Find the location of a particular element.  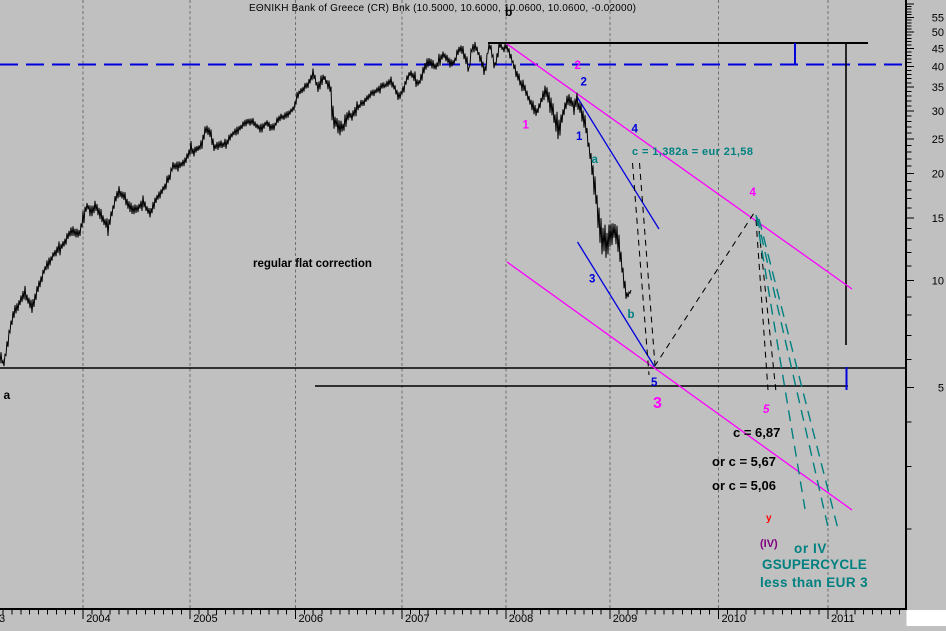

svg-text: GSUPERCYCLE is located at coordinates (814, 564).